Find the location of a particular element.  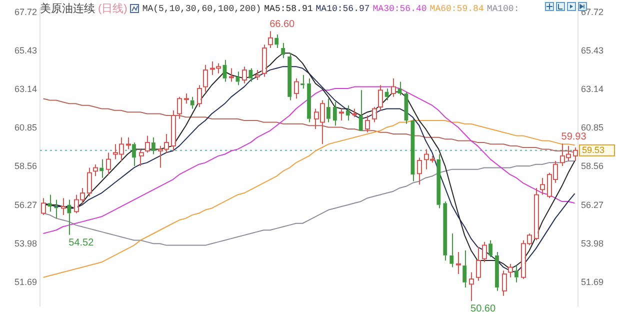

y-tick-label: 51.69 is located at coordinates (25, 282).